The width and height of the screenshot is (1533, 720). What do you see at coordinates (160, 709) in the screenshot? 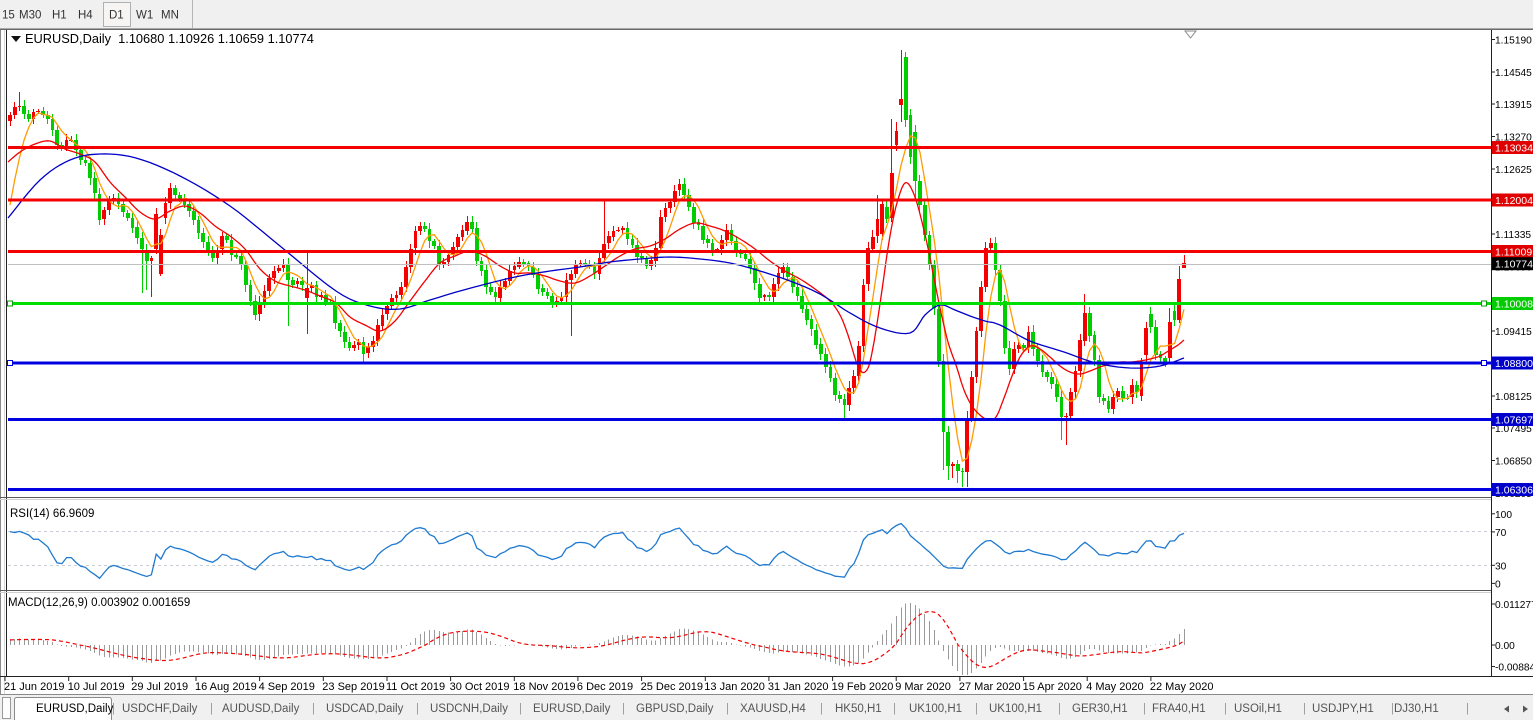
I see `svg-text: USDCHF,Daily` at bounding box center [160, 709].